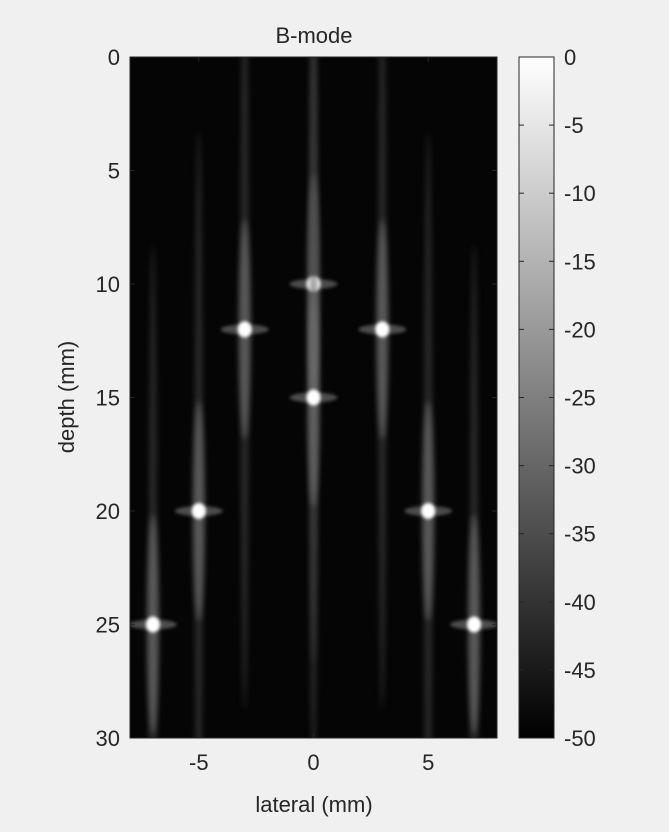 This screenshot has height=832, width=669. Describe the element at coordinates (108, 398) in the screenshot. I see `y-tick-label: 15` at that location.